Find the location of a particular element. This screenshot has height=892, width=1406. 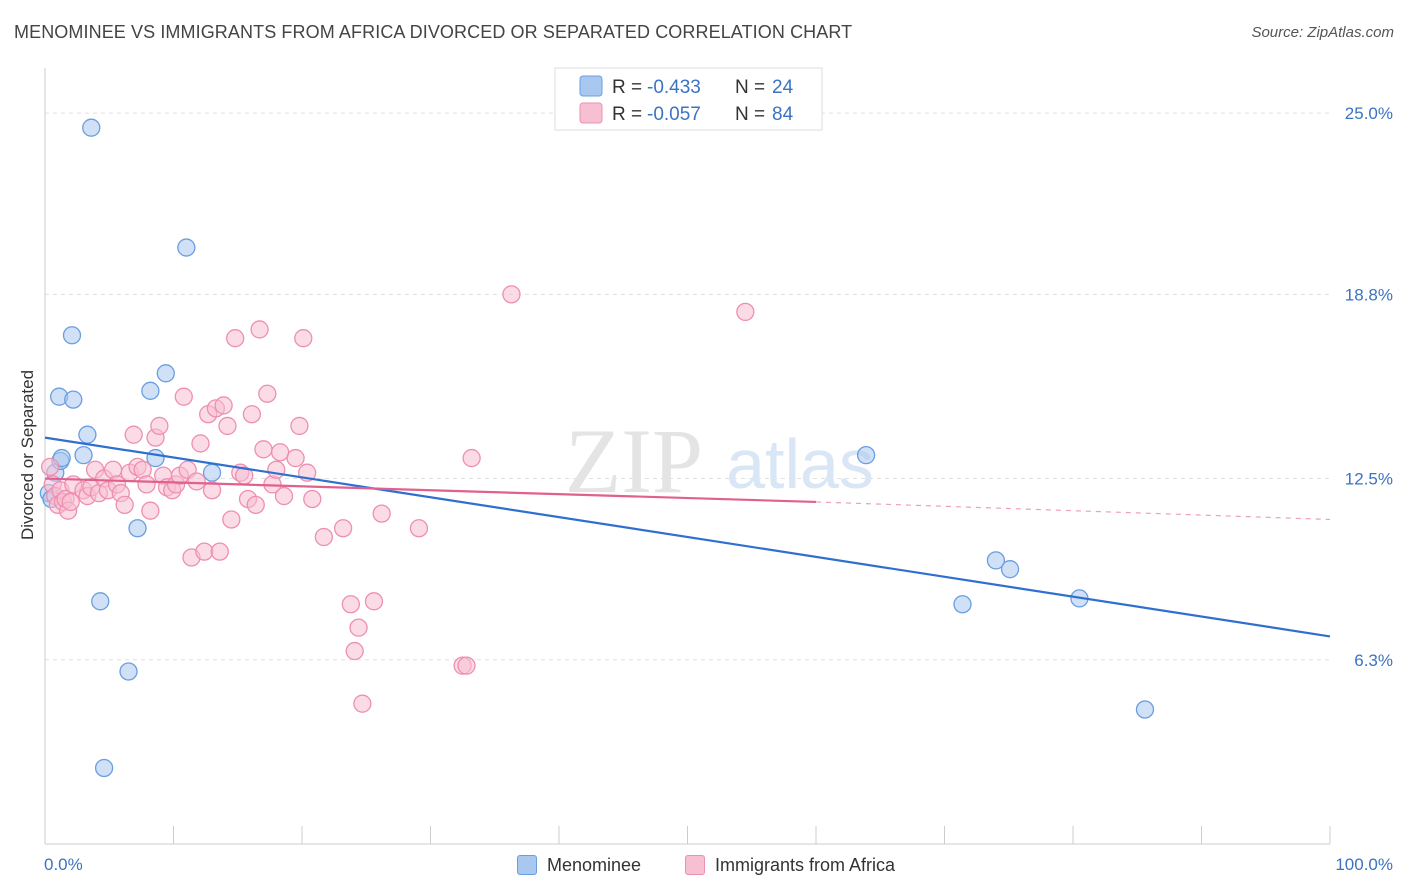

legend-item-africa: Immigrants from Africa is located at coordinates (790, 865).